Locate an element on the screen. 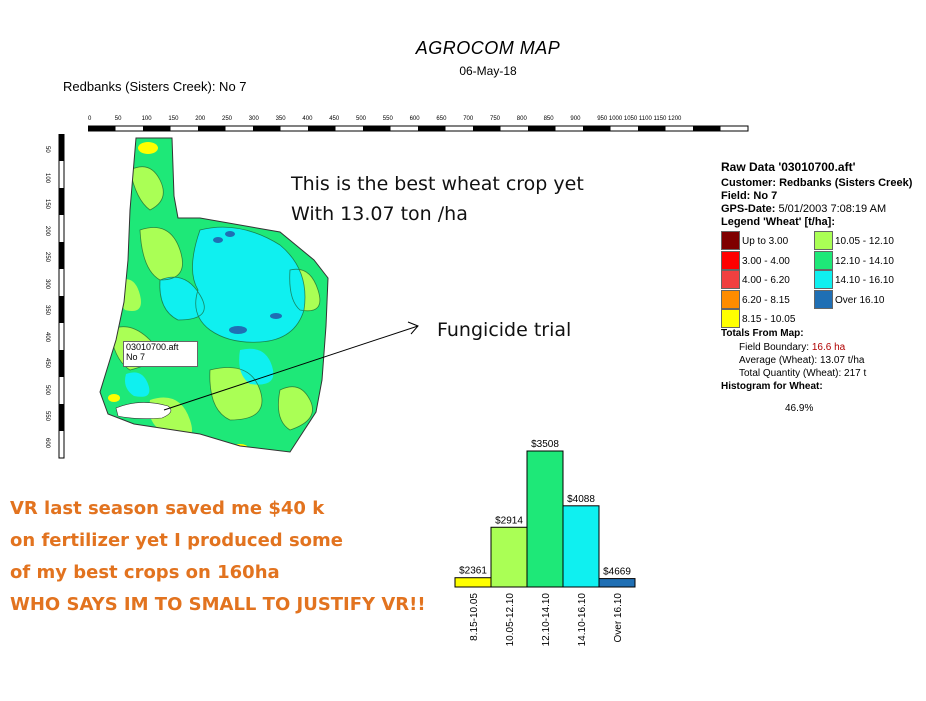 This screenshot has height=701, width=926. top-ruler-tick-label: 300 is located at coordinates (253, 119).